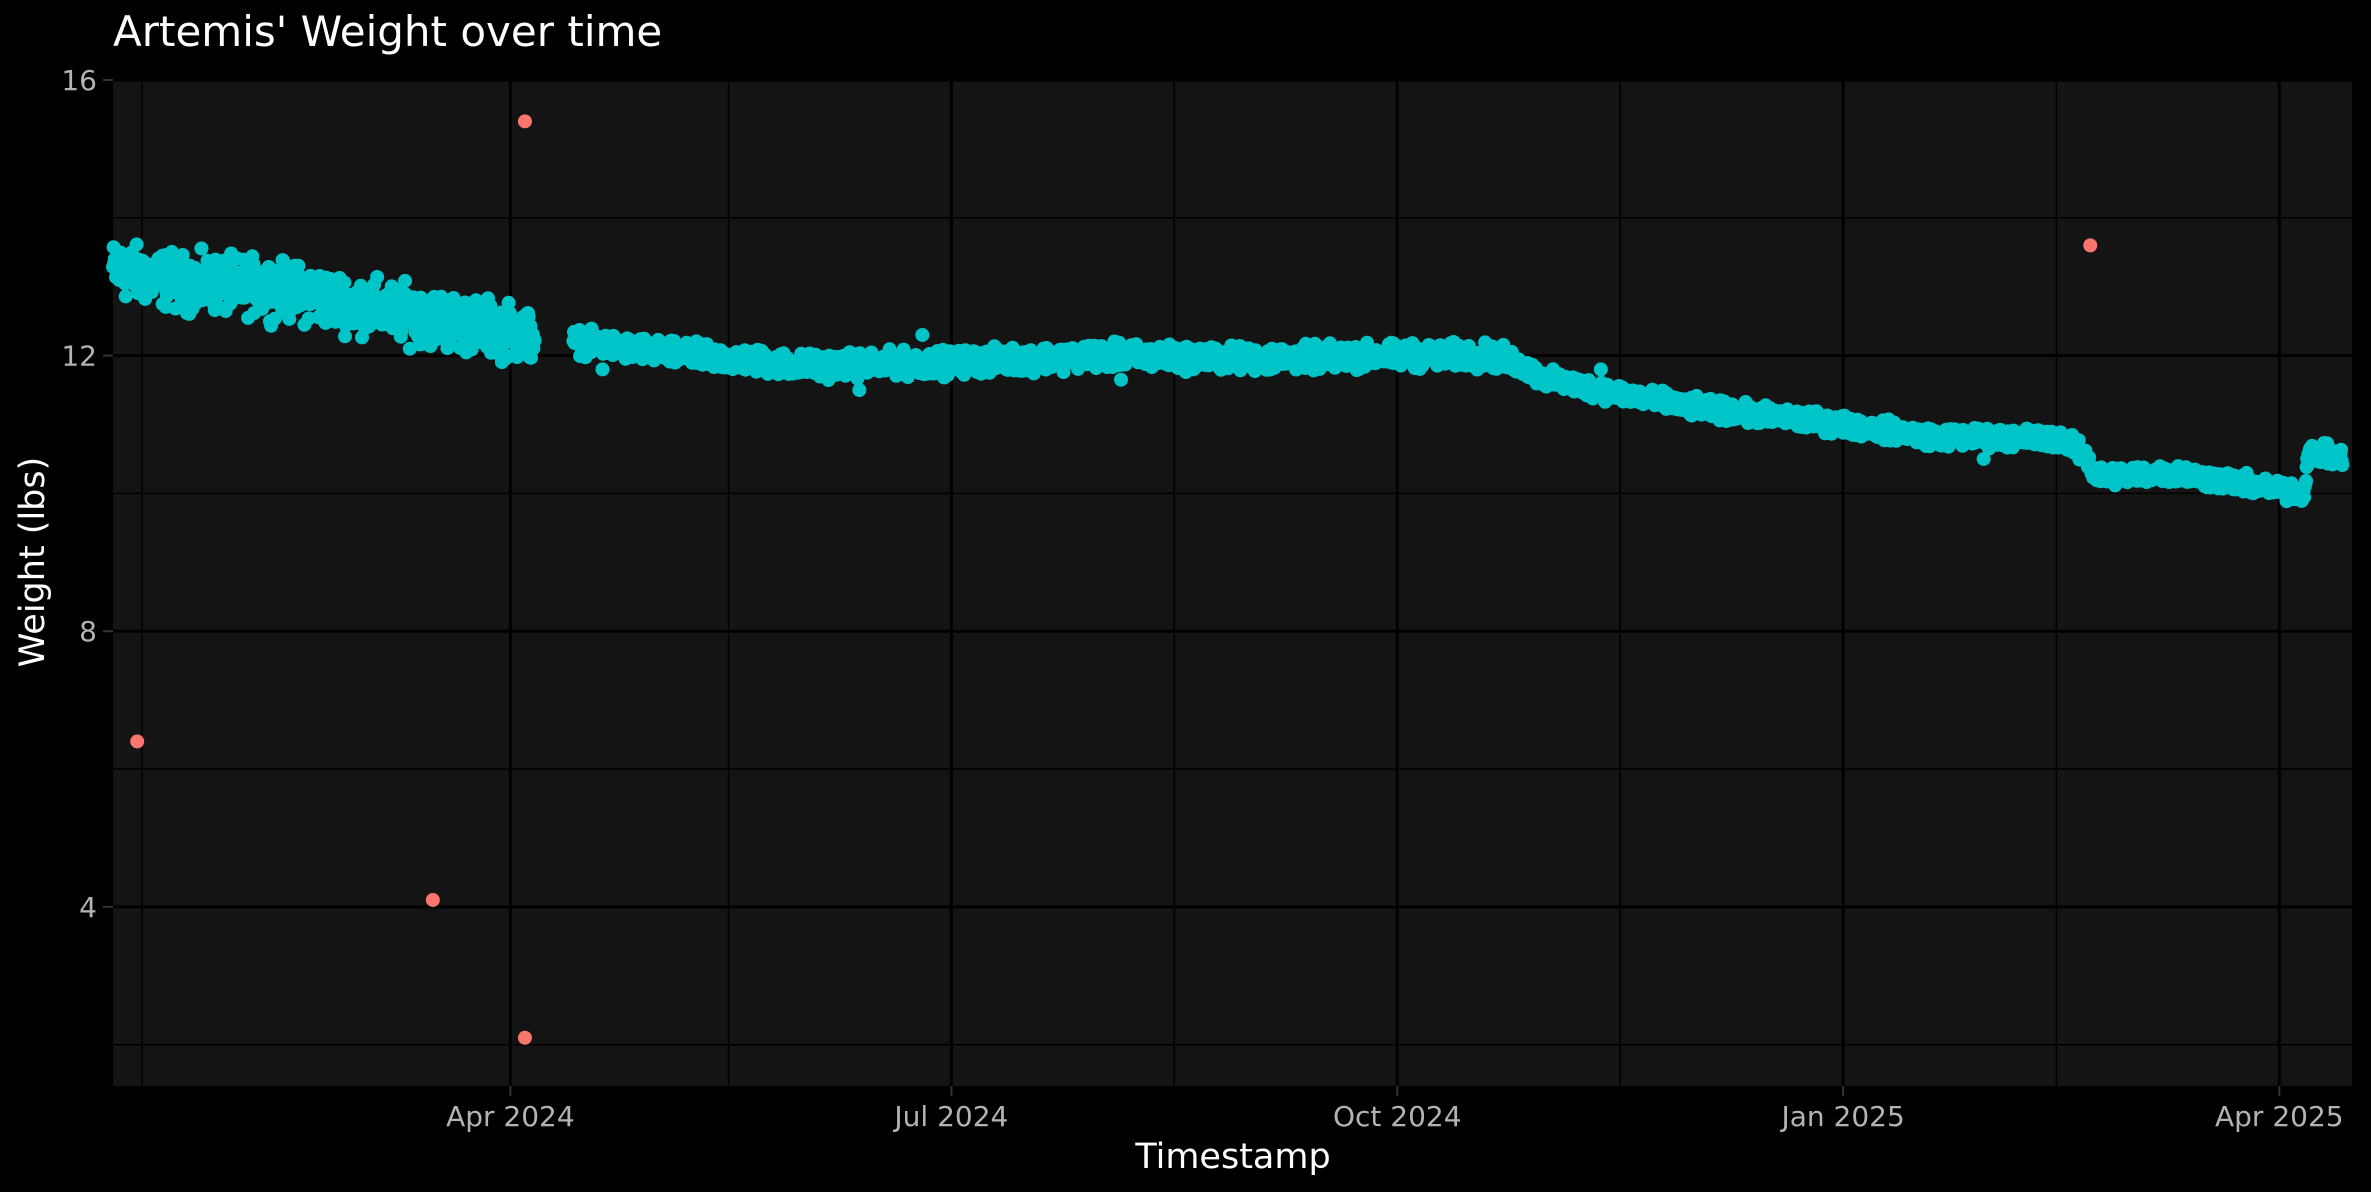 This screenshot has height=1192, width=2371. Describe the element at coordinates (33, 562) in the screenshot. I see `y-axis-label: Weight (lbs)` at that location.